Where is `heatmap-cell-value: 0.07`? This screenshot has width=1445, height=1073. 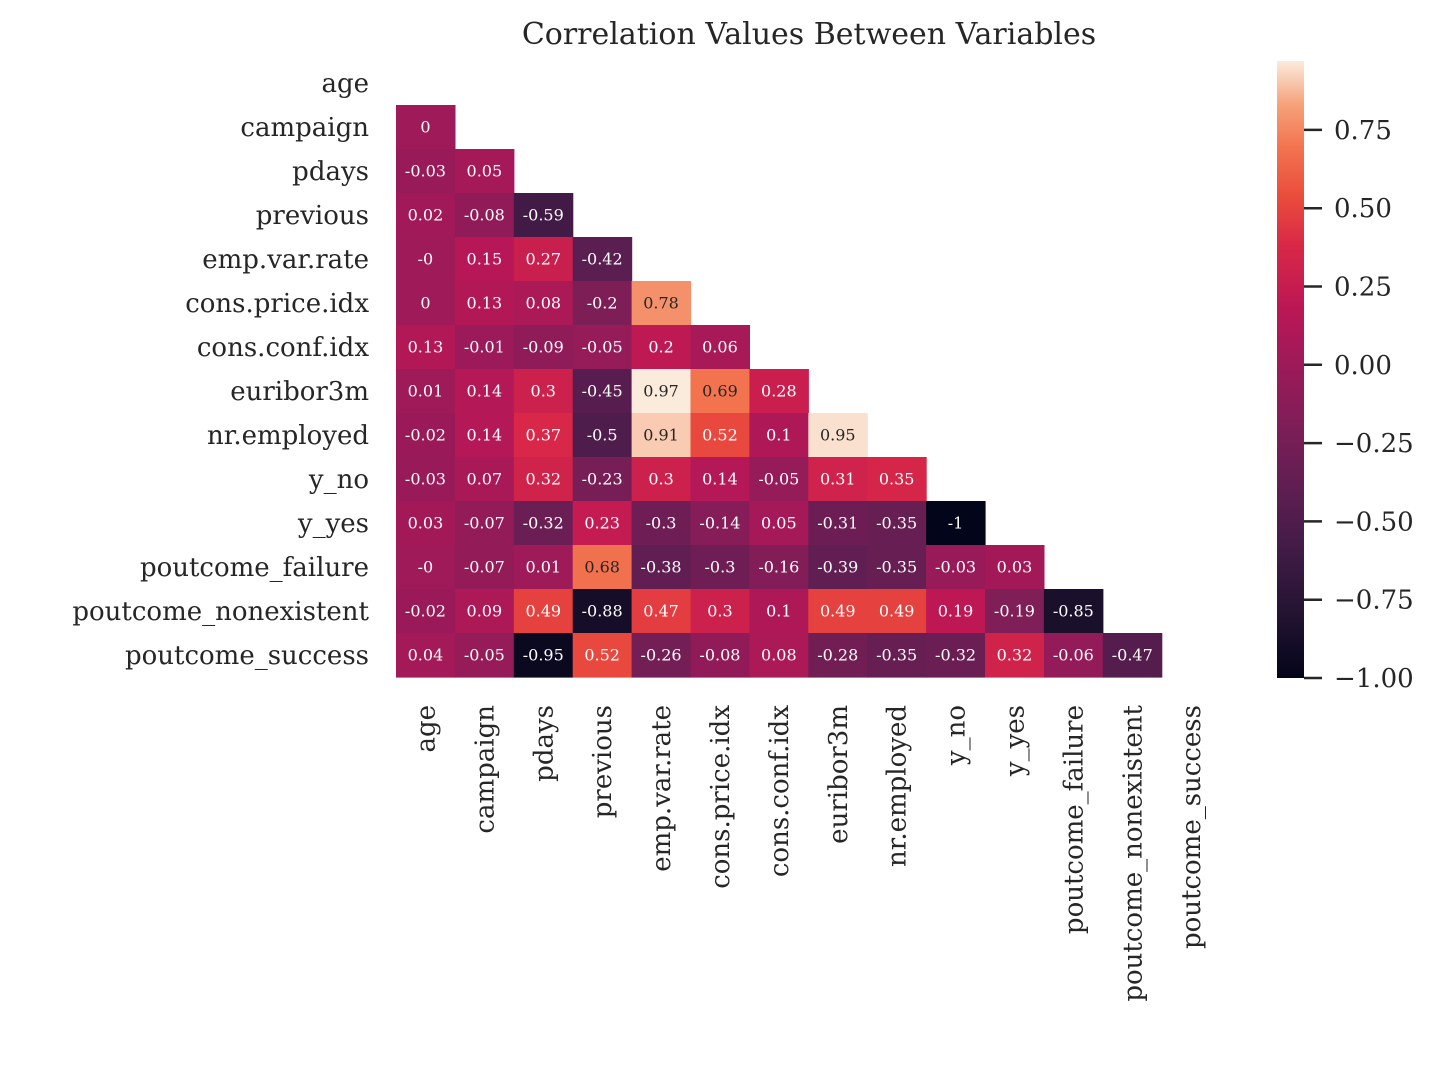
heatmap-cell-value: 0.07 is located at coordinates (485, 479).